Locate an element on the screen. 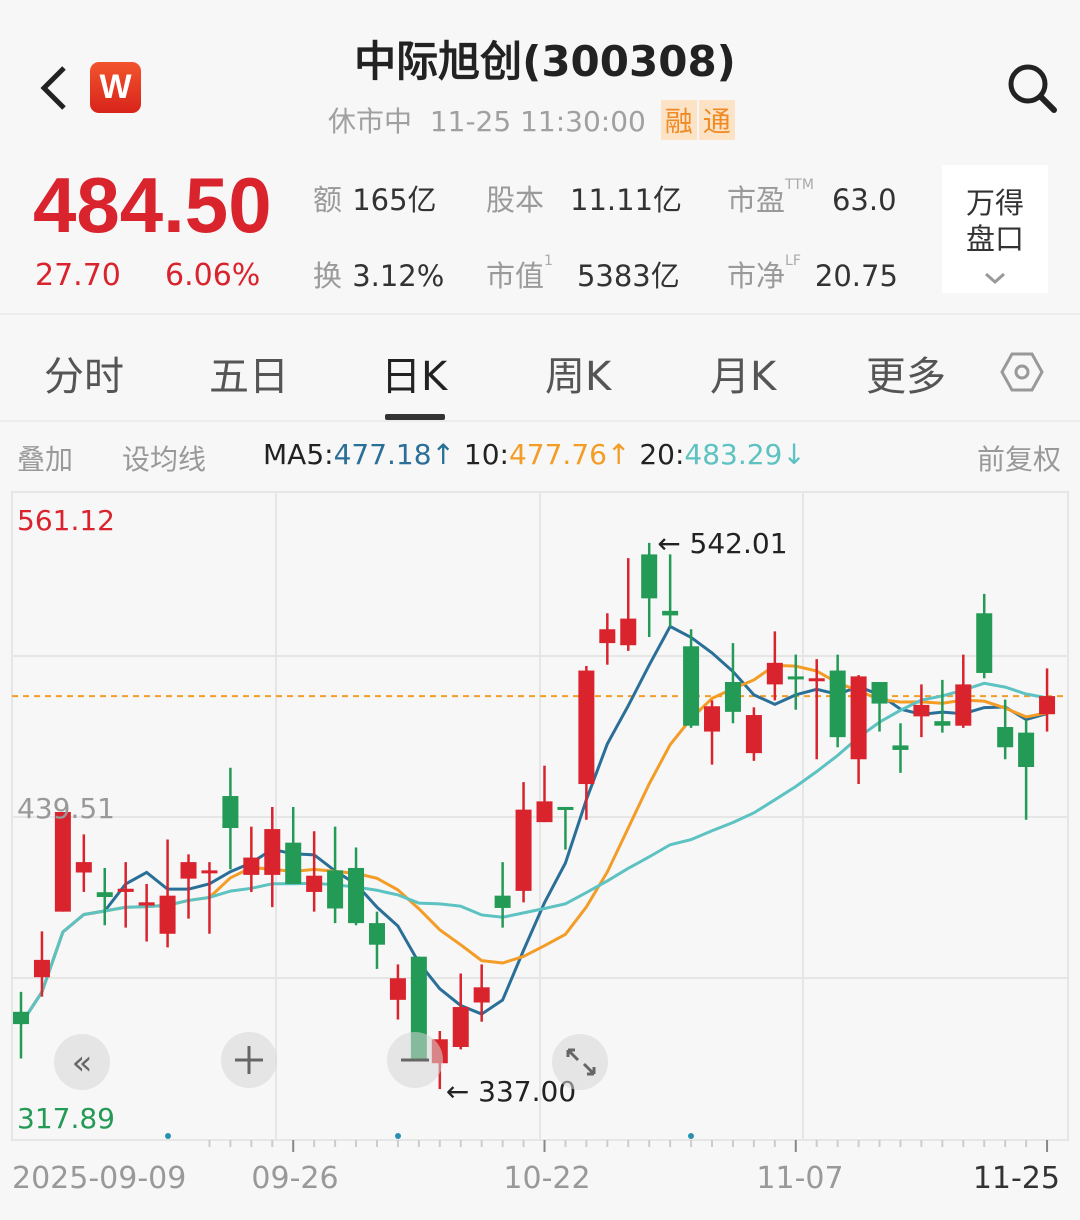  settings-hexagon-icon is located at coordinates (1022, 372).